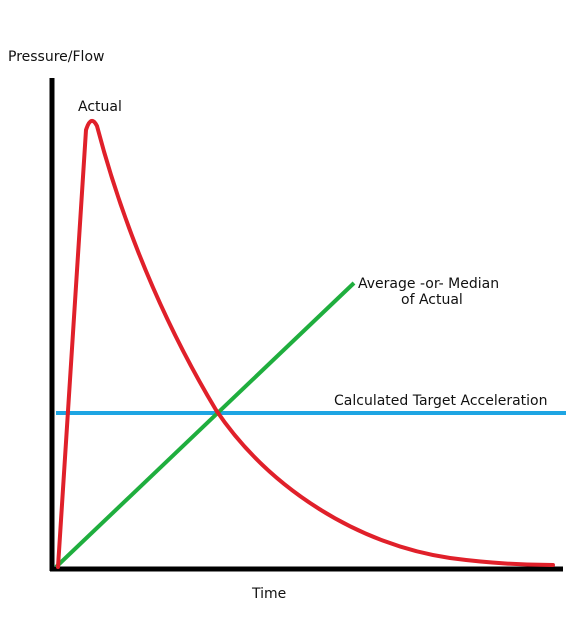 This screenshot has width=582, height=618. Describe the element at coordinates (428, 284) in the screenshot. I see `average-median-label-line1: Average -or- Median` at that location.